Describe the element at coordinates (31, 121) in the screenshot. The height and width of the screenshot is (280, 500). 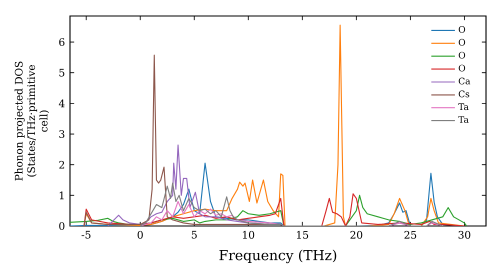
I see `y-axis-title: Phonon projected DOS (States/THz·primitive cell)` at that location.